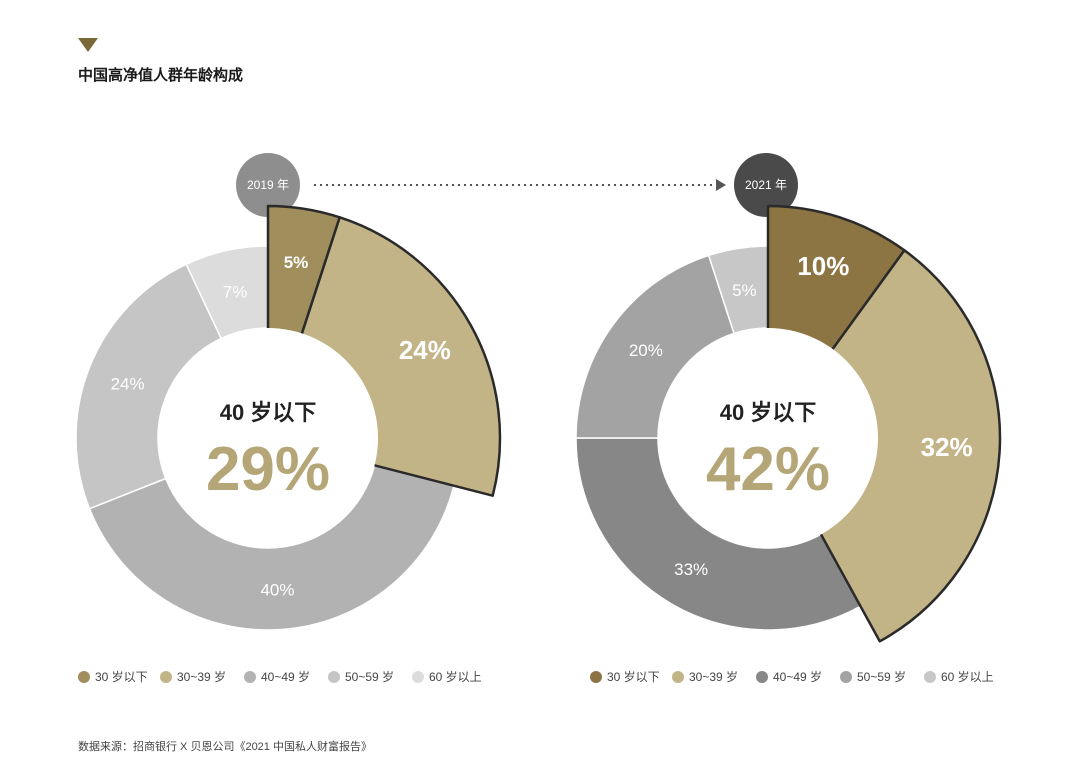 The height and width of the screenshot is (762, 1080). What do you see at coordinates (128, 383) in the screenshot?
I see `slice-label-2019-3: 24%` at bounding box center [128, 383].